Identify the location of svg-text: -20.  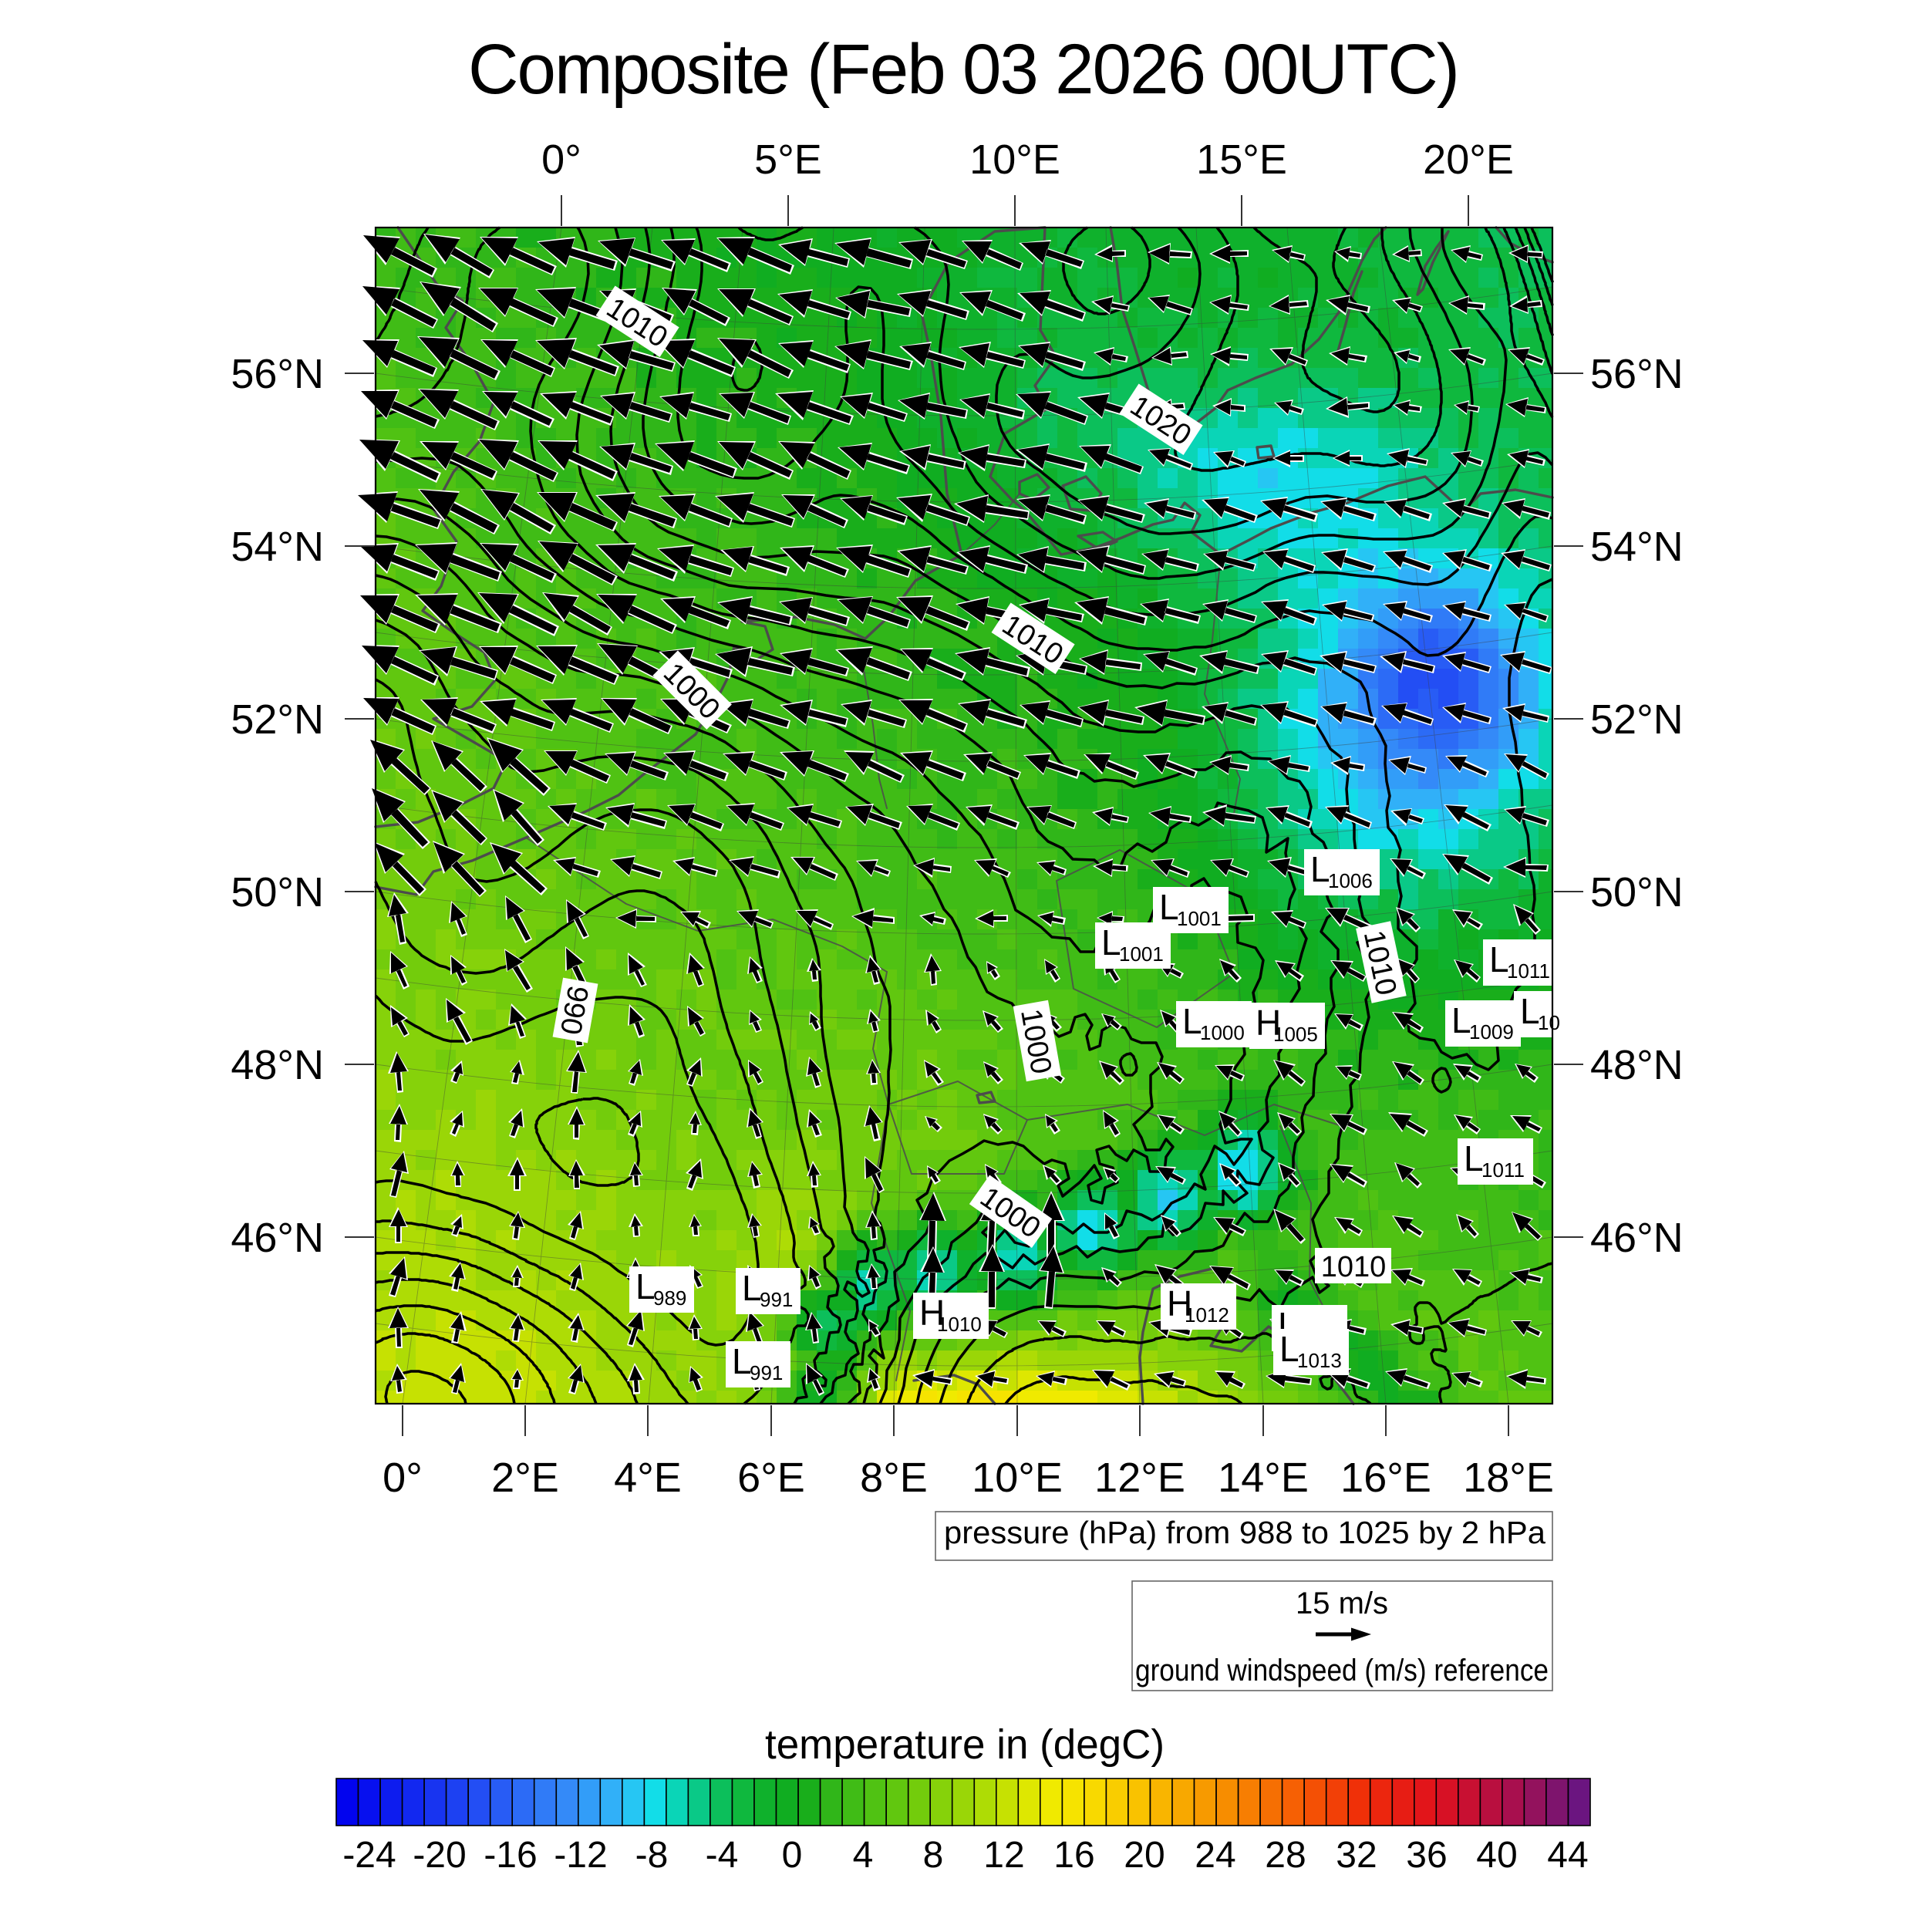
(439, 1855).